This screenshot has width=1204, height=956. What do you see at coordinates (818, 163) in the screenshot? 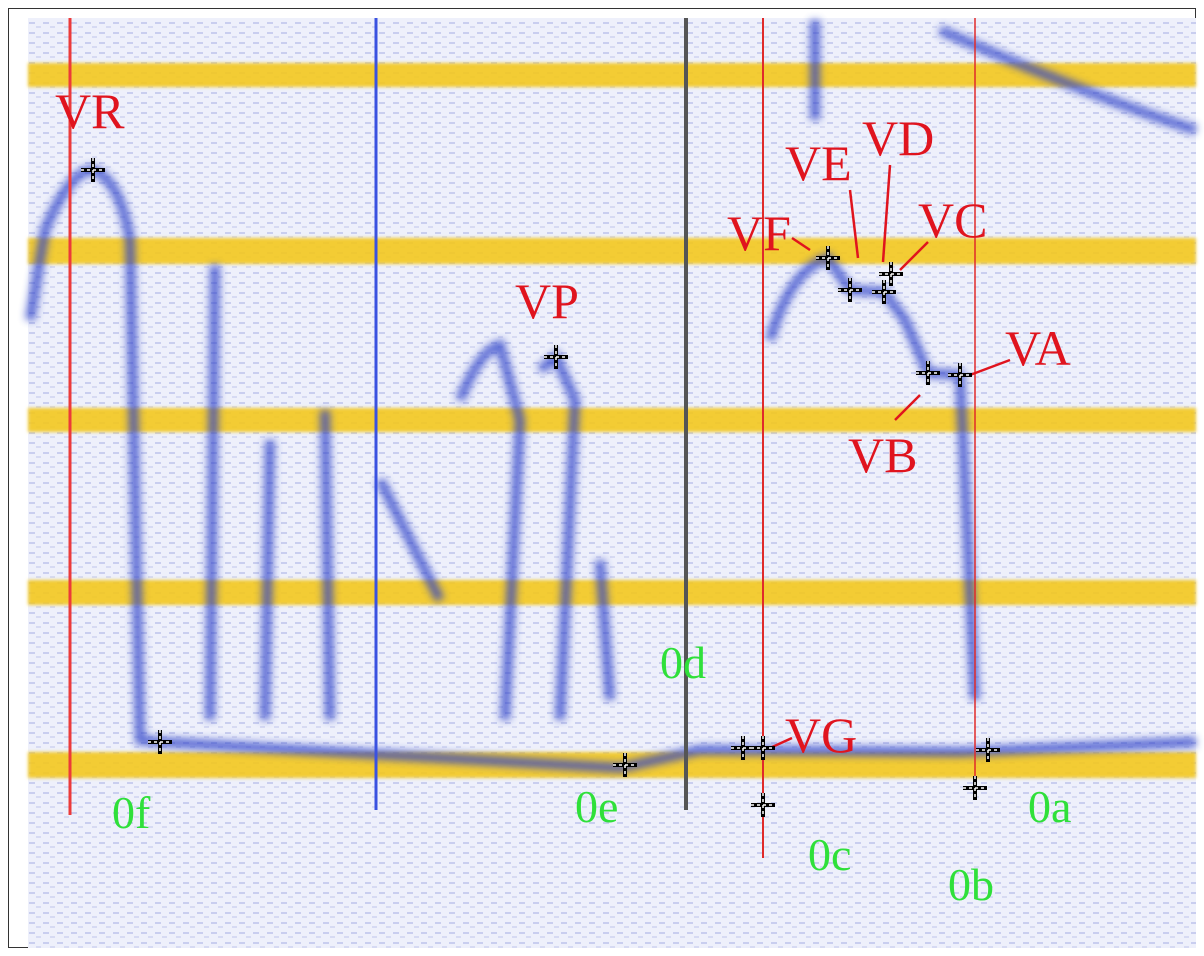
I see `annotation-label: VE` at bounding box center [818, 163].